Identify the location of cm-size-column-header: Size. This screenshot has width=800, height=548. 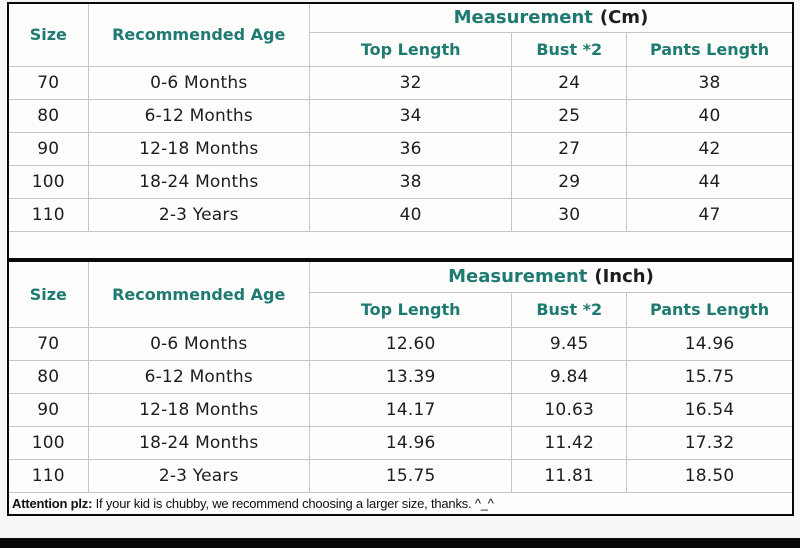
(48, 34).